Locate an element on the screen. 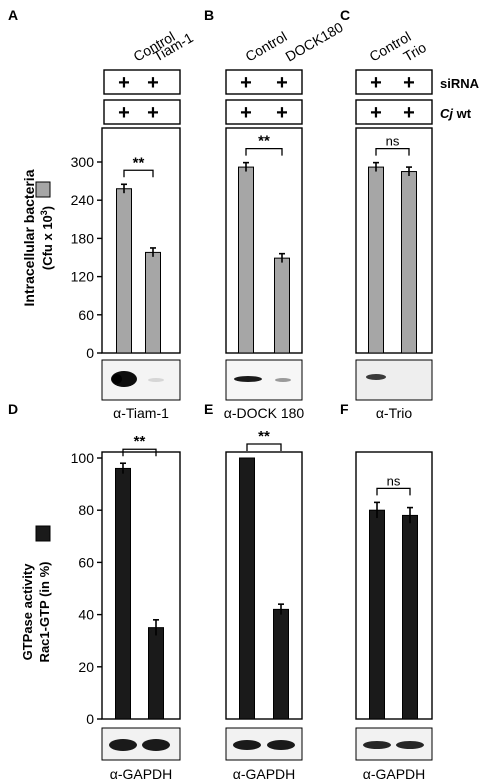 The width and height of the screenshot is (490, 784). significance-label-c: ns is located at coordinates (393, 141).